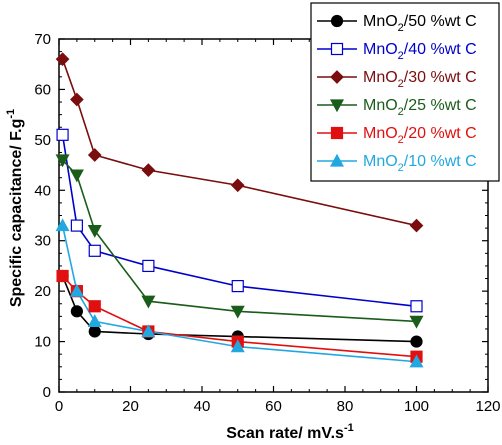 The height and width of the screenshot is (445, 502). Describe the element at coordinates (47, 392) in the screenshot. I see `y-tick-label: 0` at that location.